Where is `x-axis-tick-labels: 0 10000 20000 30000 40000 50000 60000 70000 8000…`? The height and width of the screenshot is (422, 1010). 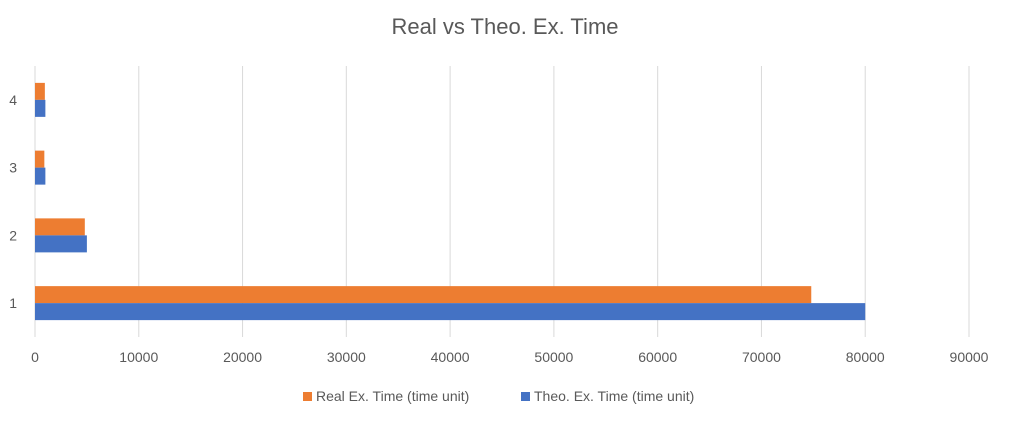 x-axis-tick-labels: 0 10000 20000 30000 40000 50000 60000 70000 8000… is located at coordinates (510, 357).